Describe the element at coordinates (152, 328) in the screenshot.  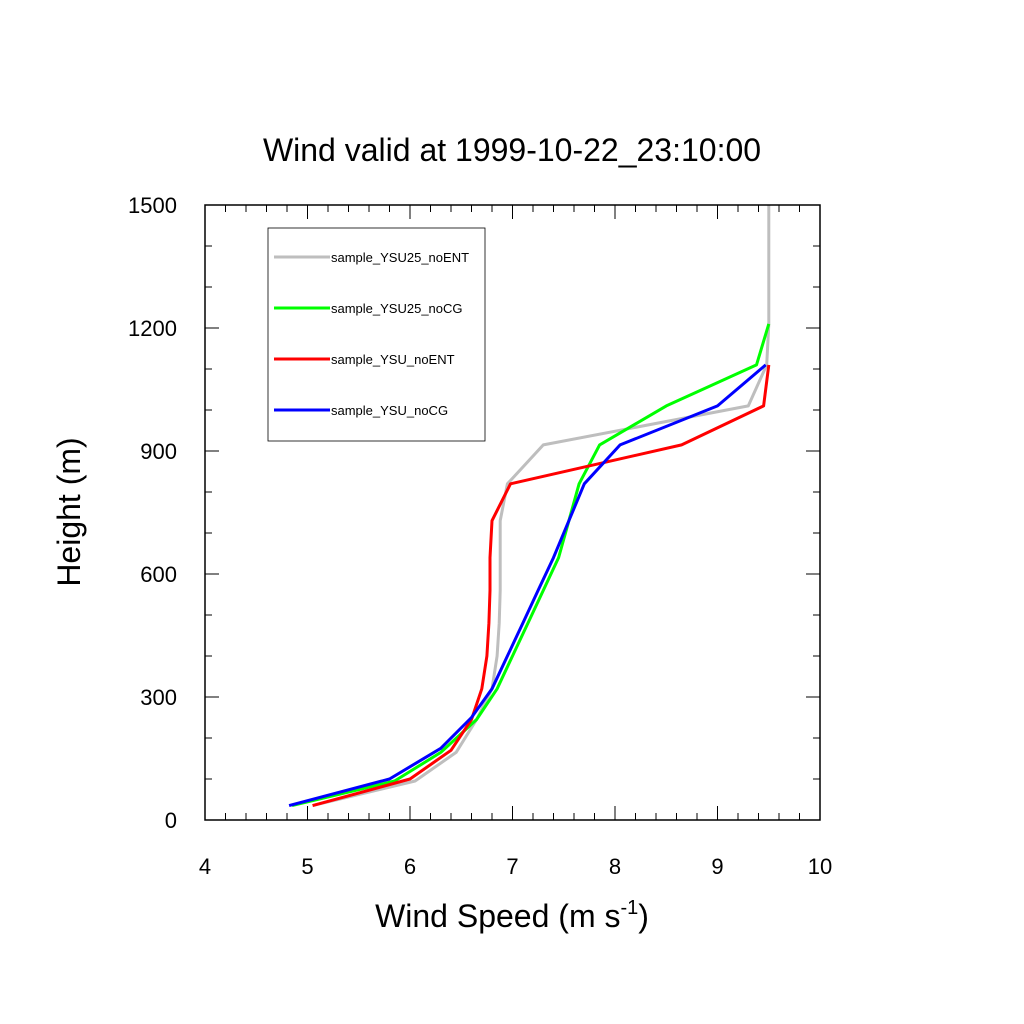
I see `y-tick-label: 1200` at that location.